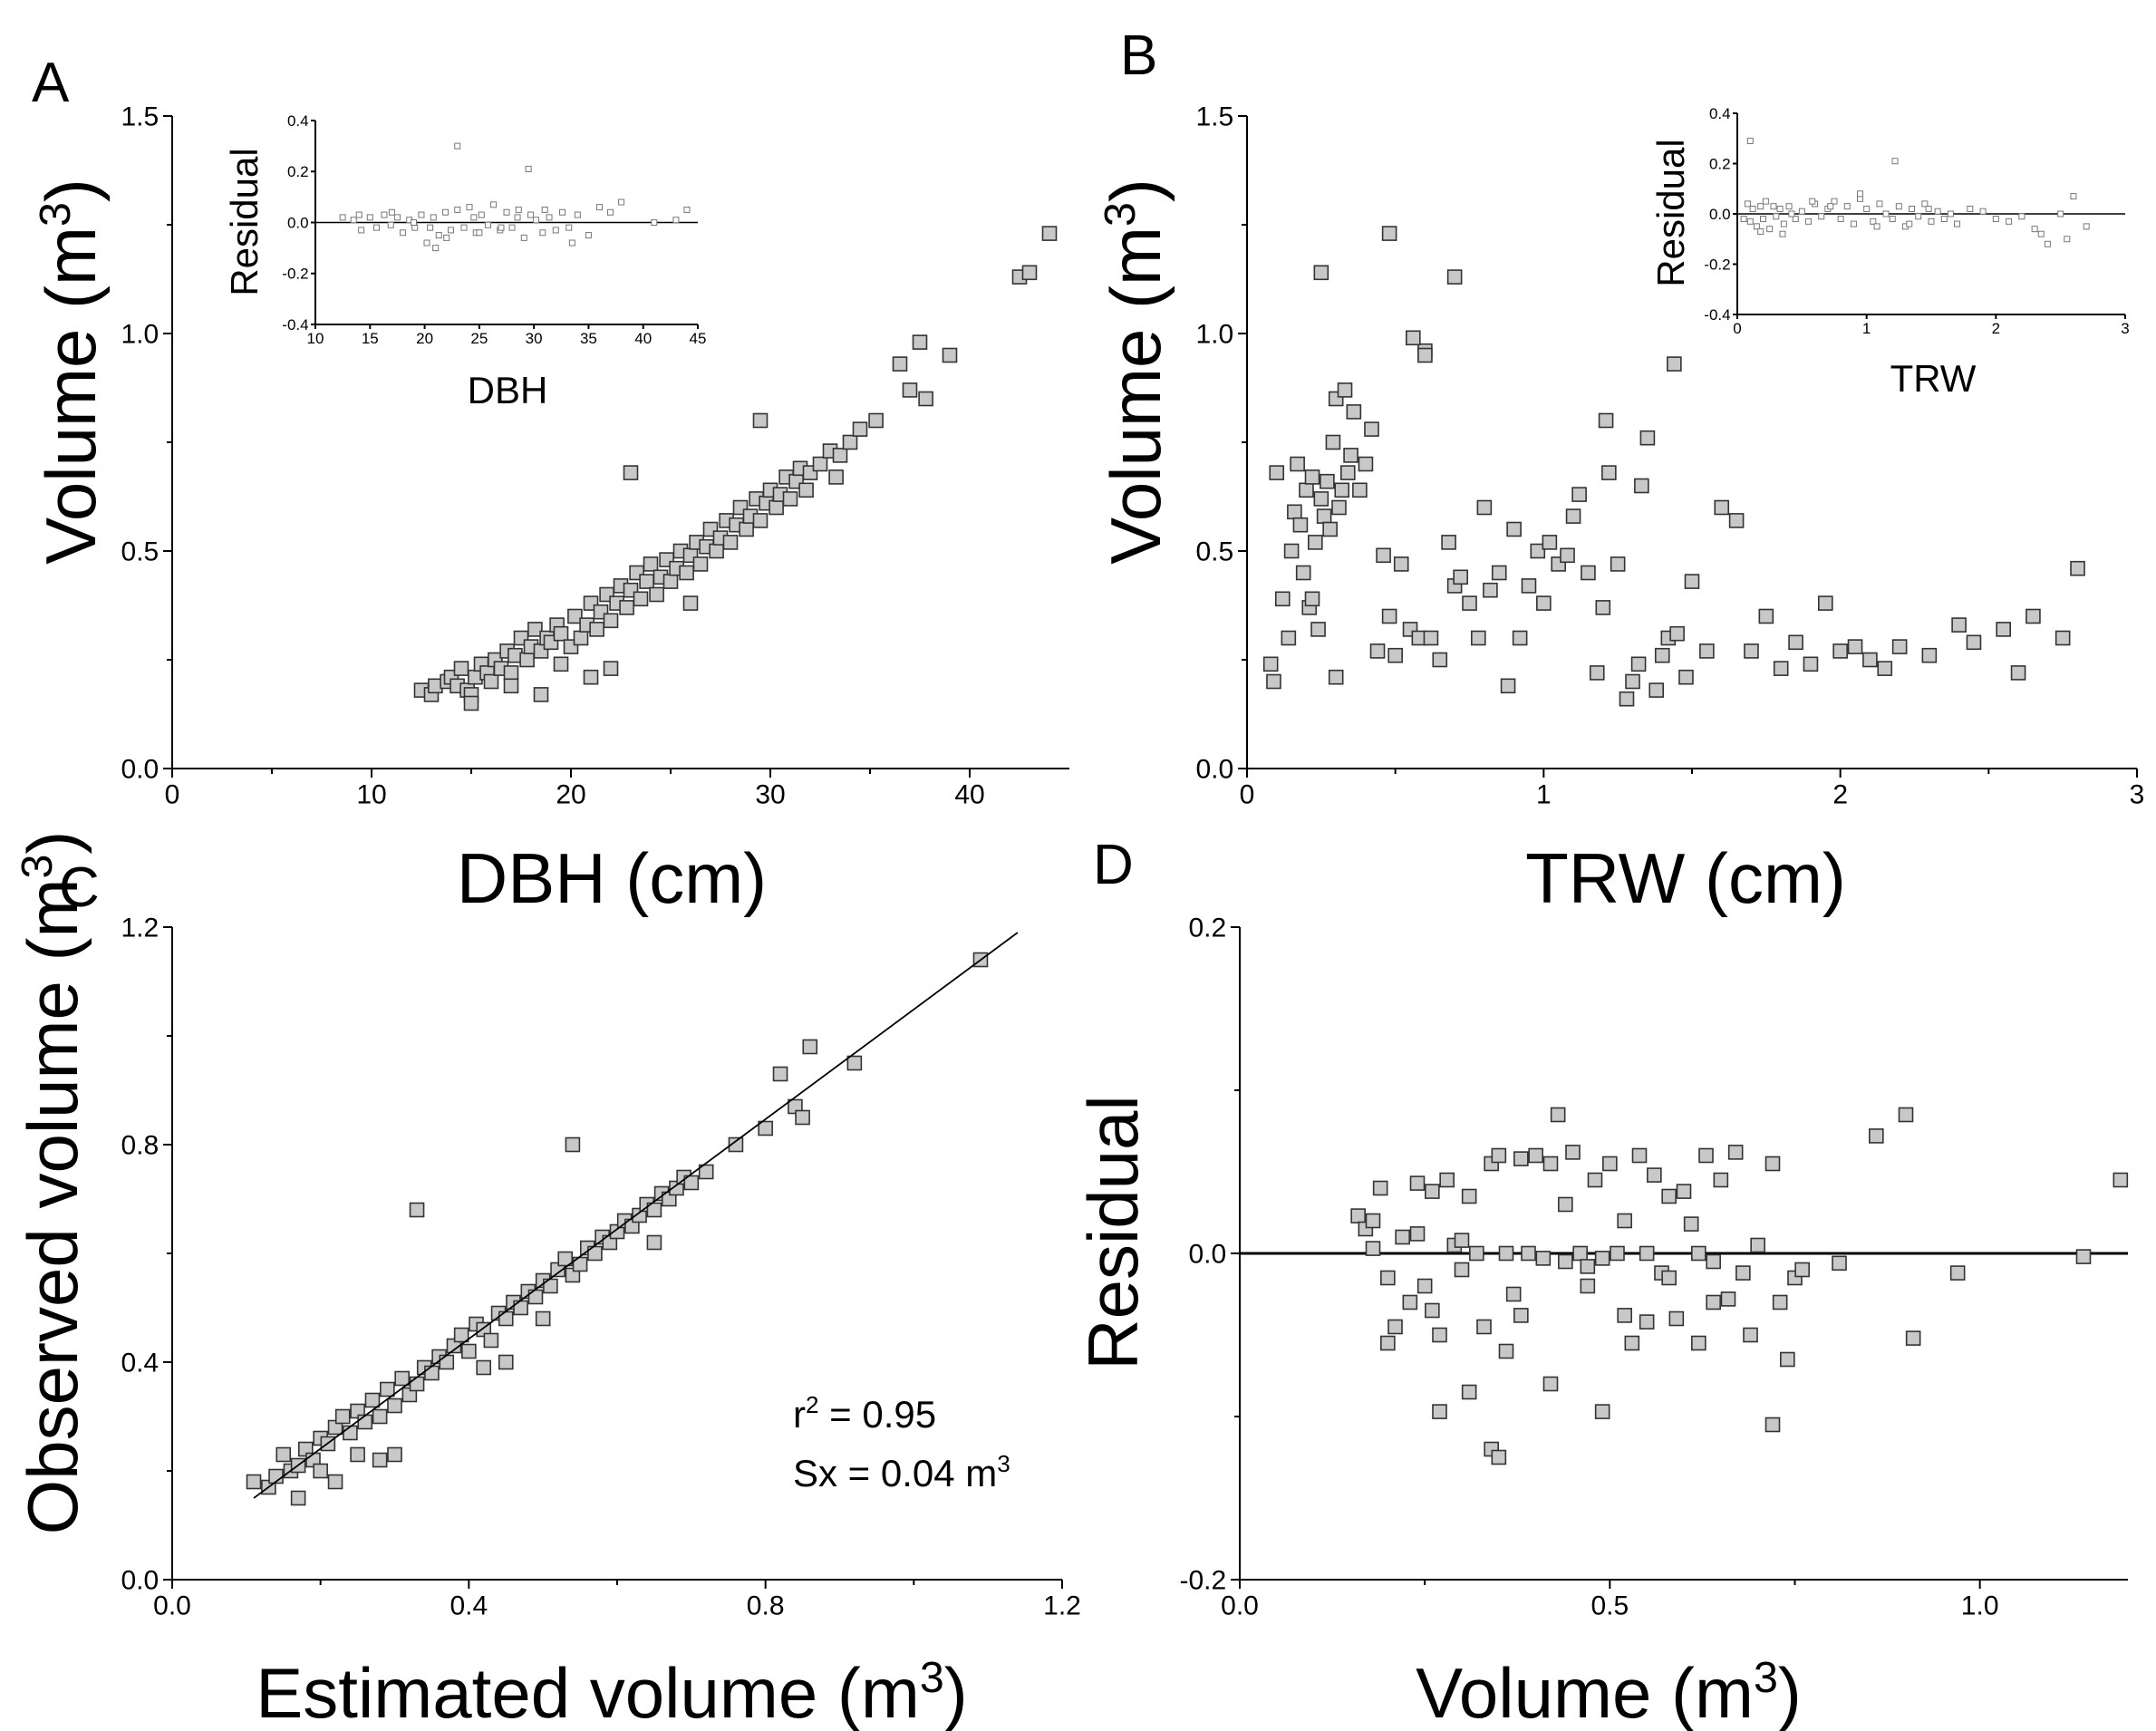  What do you see at coordinates (140, 552) in the screenshot?
I see `A-y-tick-label: 0.5` at bounding box center [140, 552].